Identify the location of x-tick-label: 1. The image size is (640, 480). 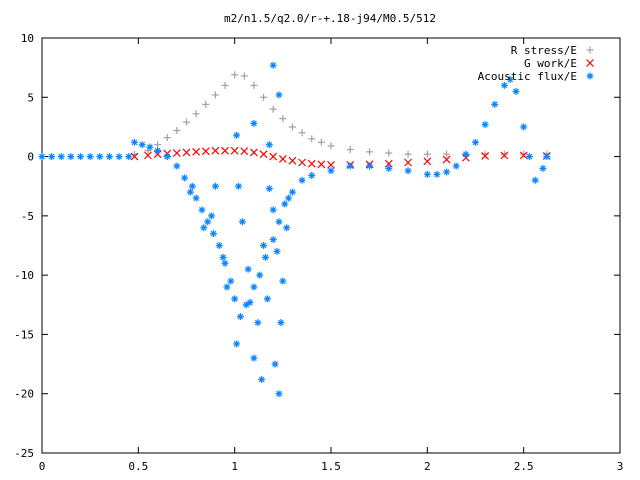
(234, 466).